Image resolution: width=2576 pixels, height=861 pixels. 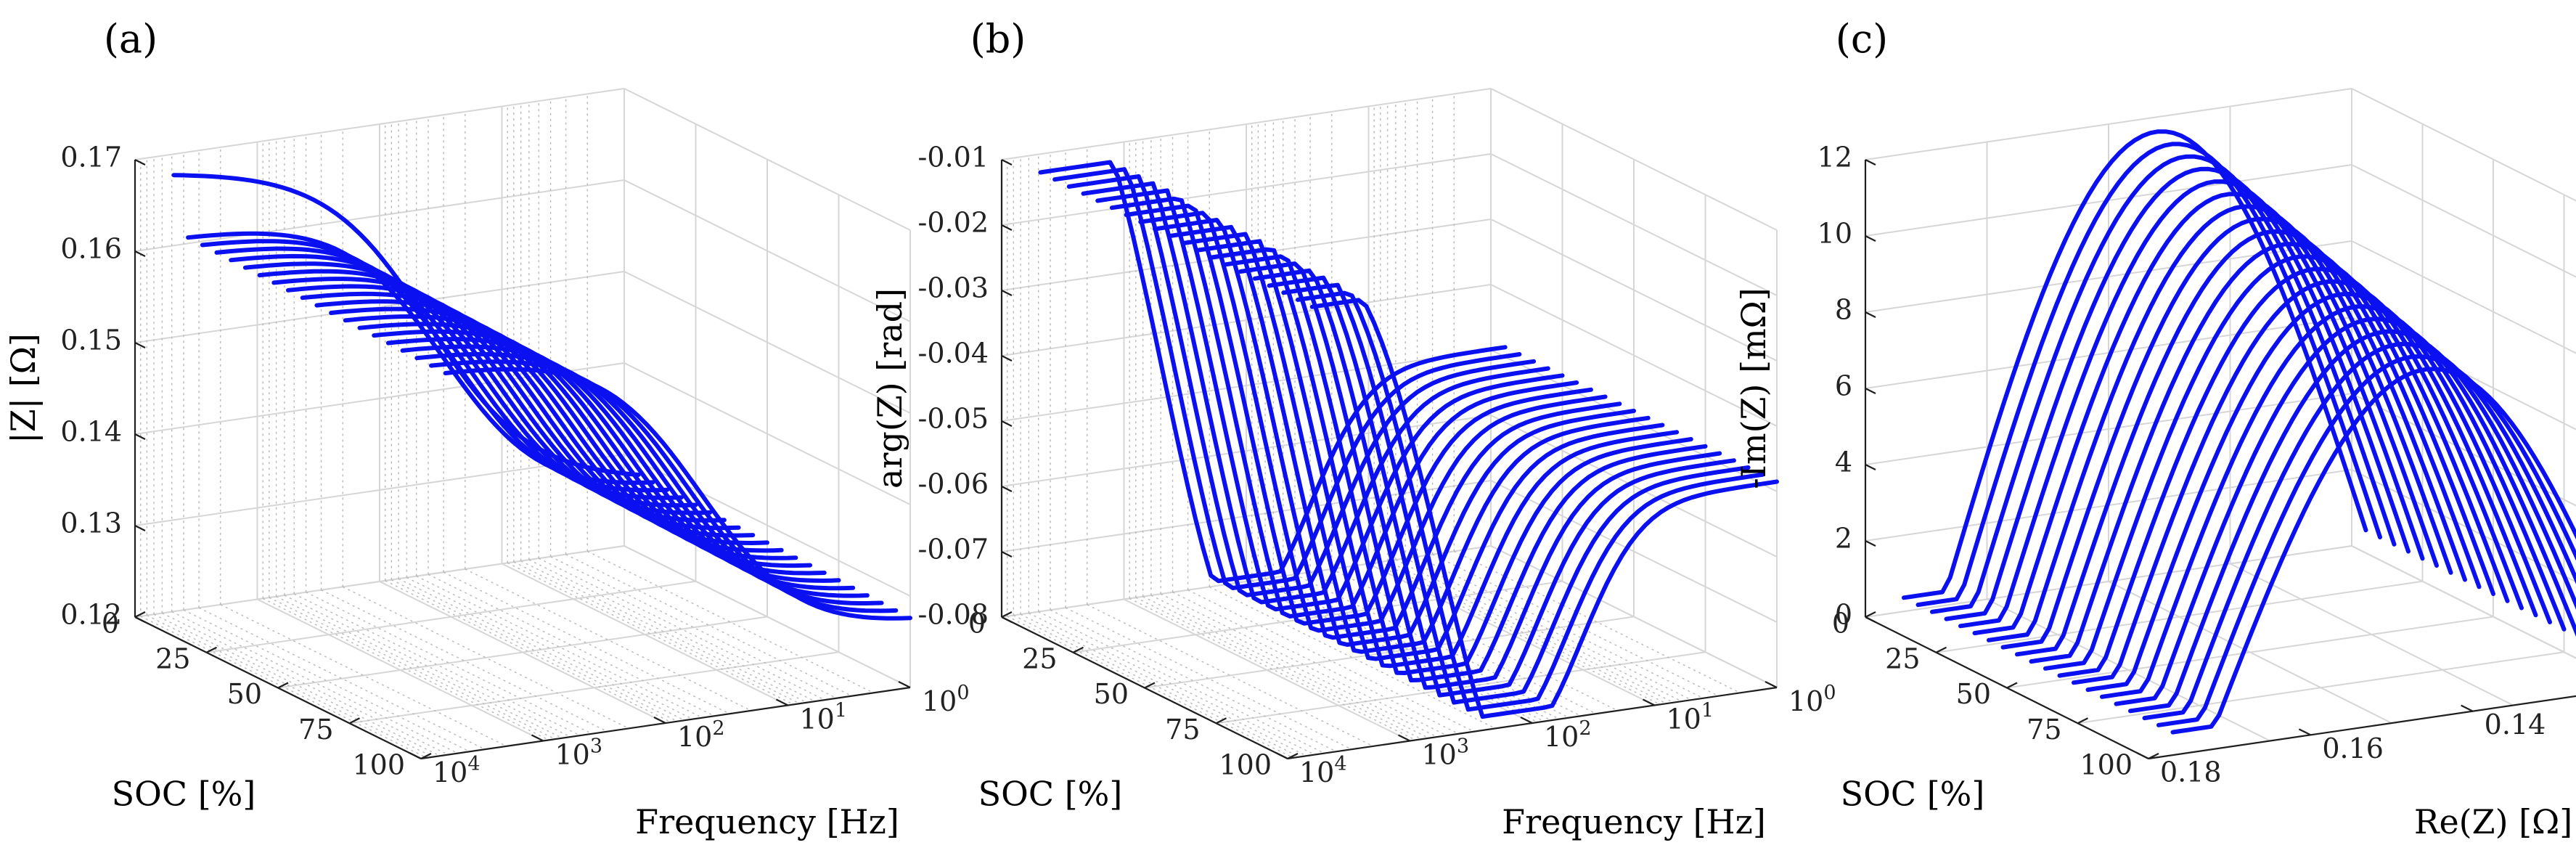 I want to click on z-tick-label: -0.02, so click(x=954, y=223).